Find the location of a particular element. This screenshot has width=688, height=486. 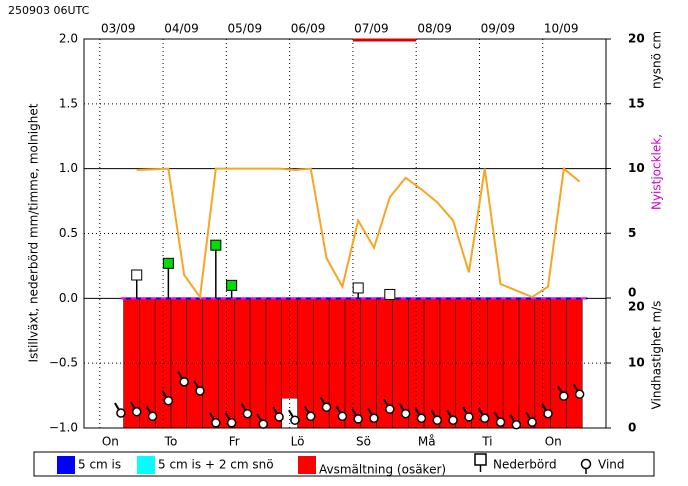

y3-tick-label: 20 is located at coordinates (636, 307).